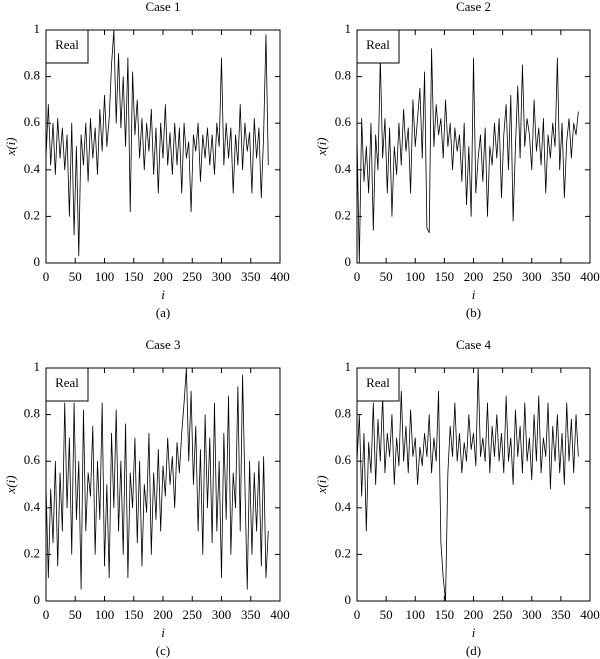 This screenshot has height=659, width=600. Describe the element at coordinates (473, 312) in the screenshot. I see `caption: (b)` at that location.